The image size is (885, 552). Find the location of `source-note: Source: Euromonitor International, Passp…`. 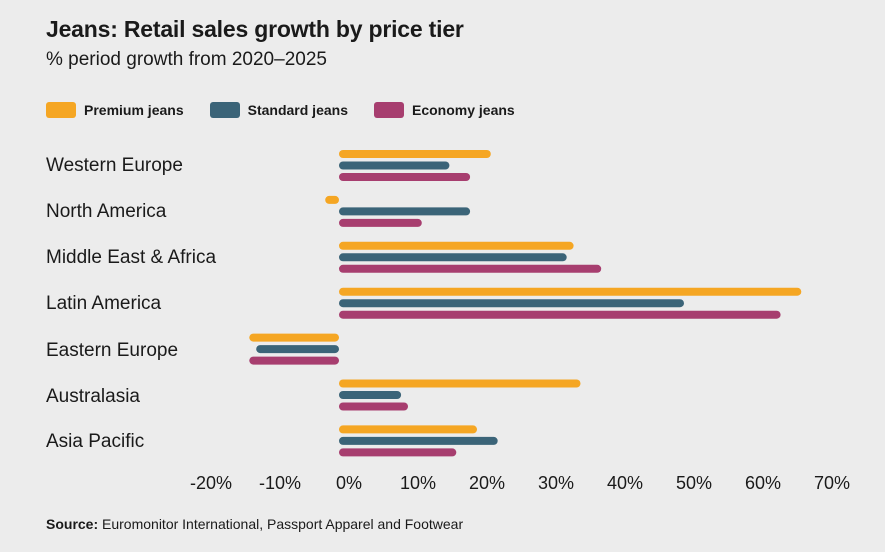

source-note: Source: Euromonitor International, Passp… is located at coordinates (254, 524).